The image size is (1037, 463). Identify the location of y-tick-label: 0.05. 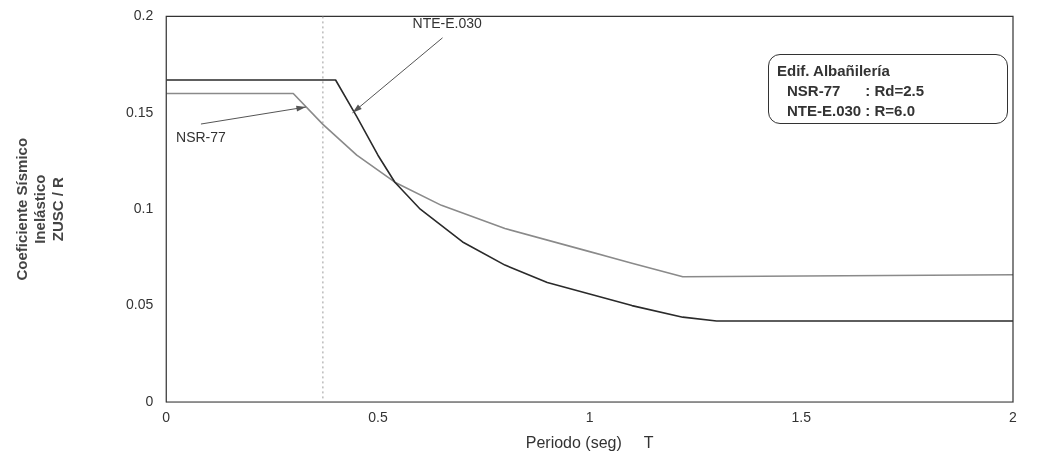
(140, 304).